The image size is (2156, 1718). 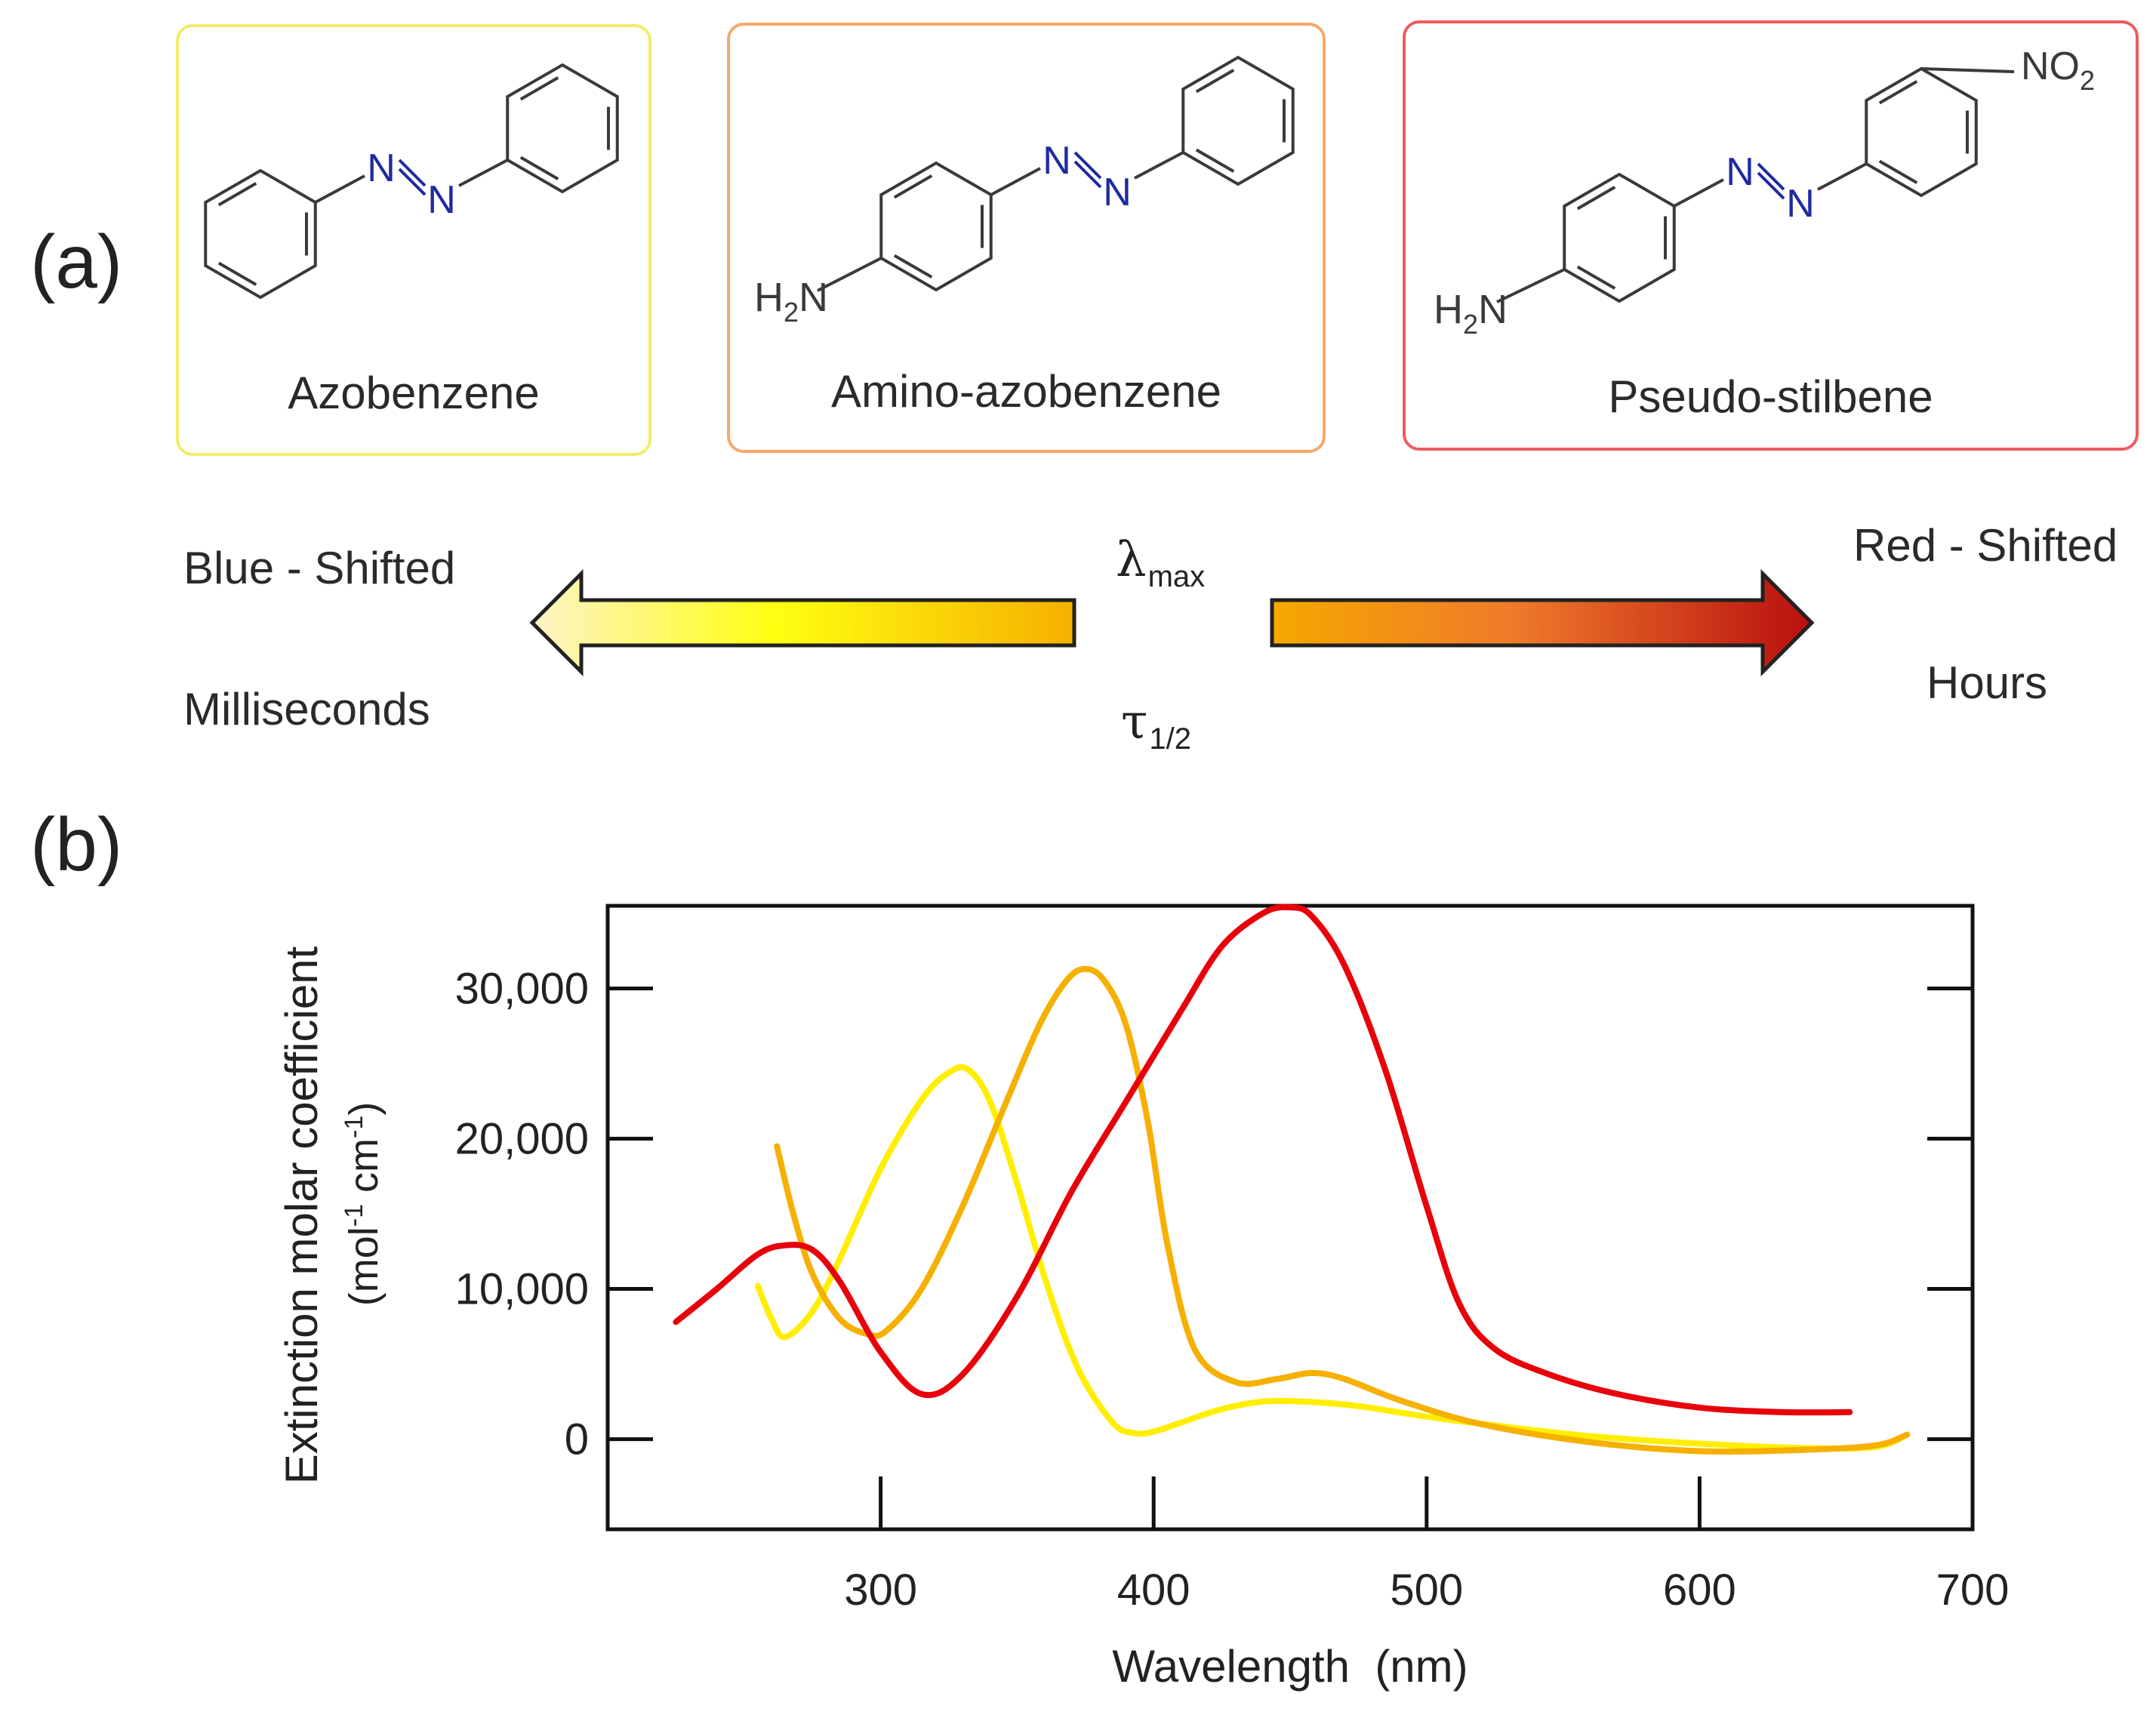 I want to click on amino-azobenzene-name: Amino-azobenzene, so click(x=1025, y=392).